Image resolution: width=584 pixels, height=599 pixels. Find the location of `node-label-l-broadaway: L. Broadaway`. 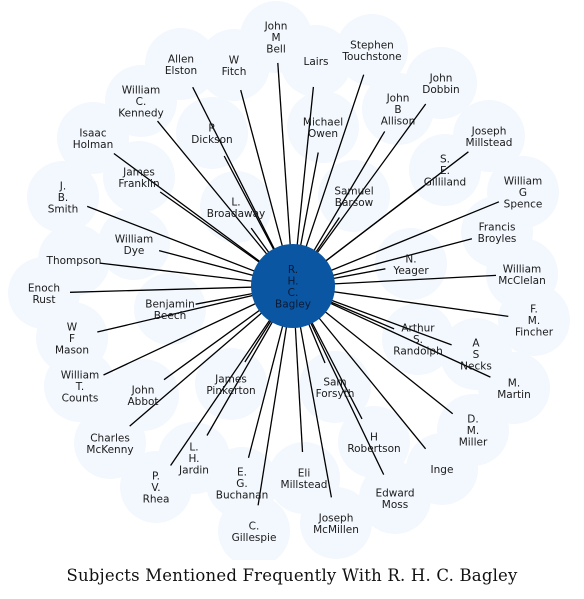

node-label-l-broadaway: L. Broadaway is located at coordinates (236, 208).